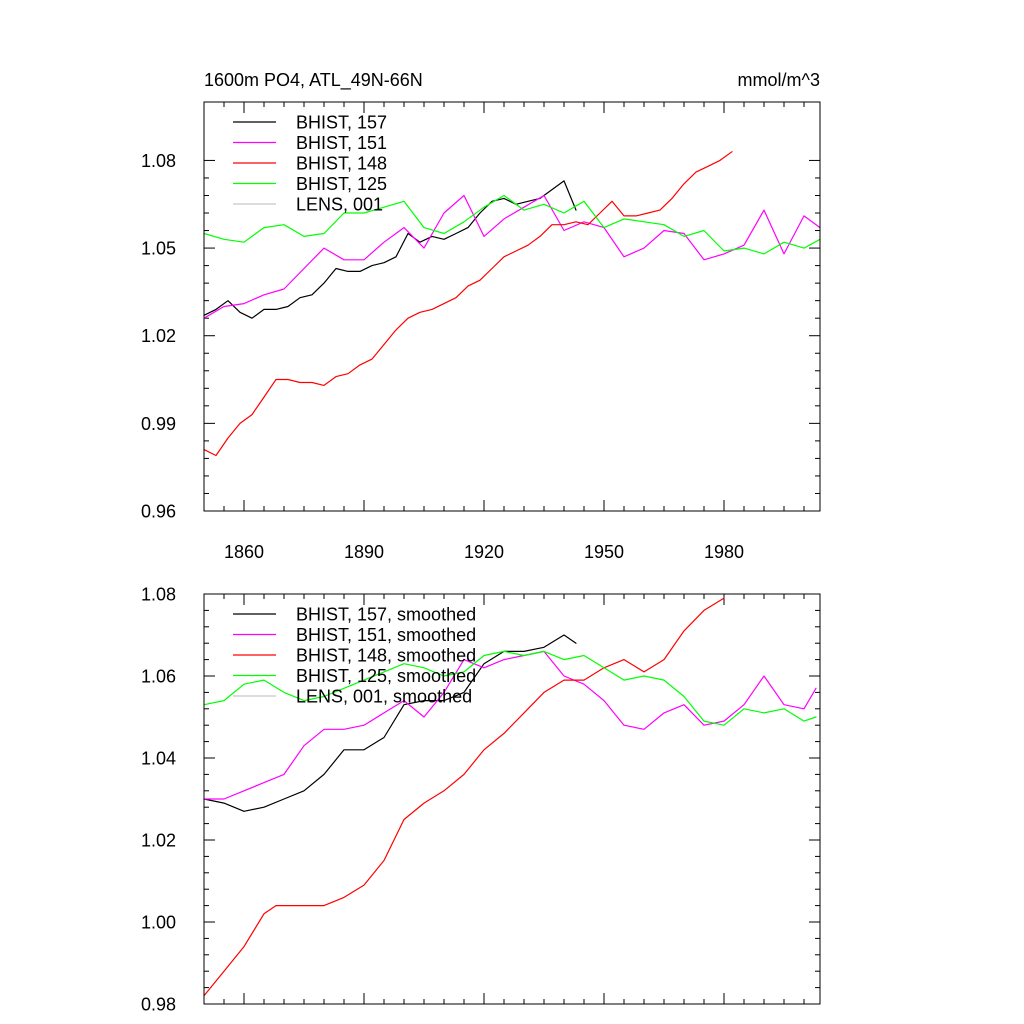 The width and height of the screenshot is (1024, 1024). I want to click on x-tick-label: 1920, so click(484, 552).